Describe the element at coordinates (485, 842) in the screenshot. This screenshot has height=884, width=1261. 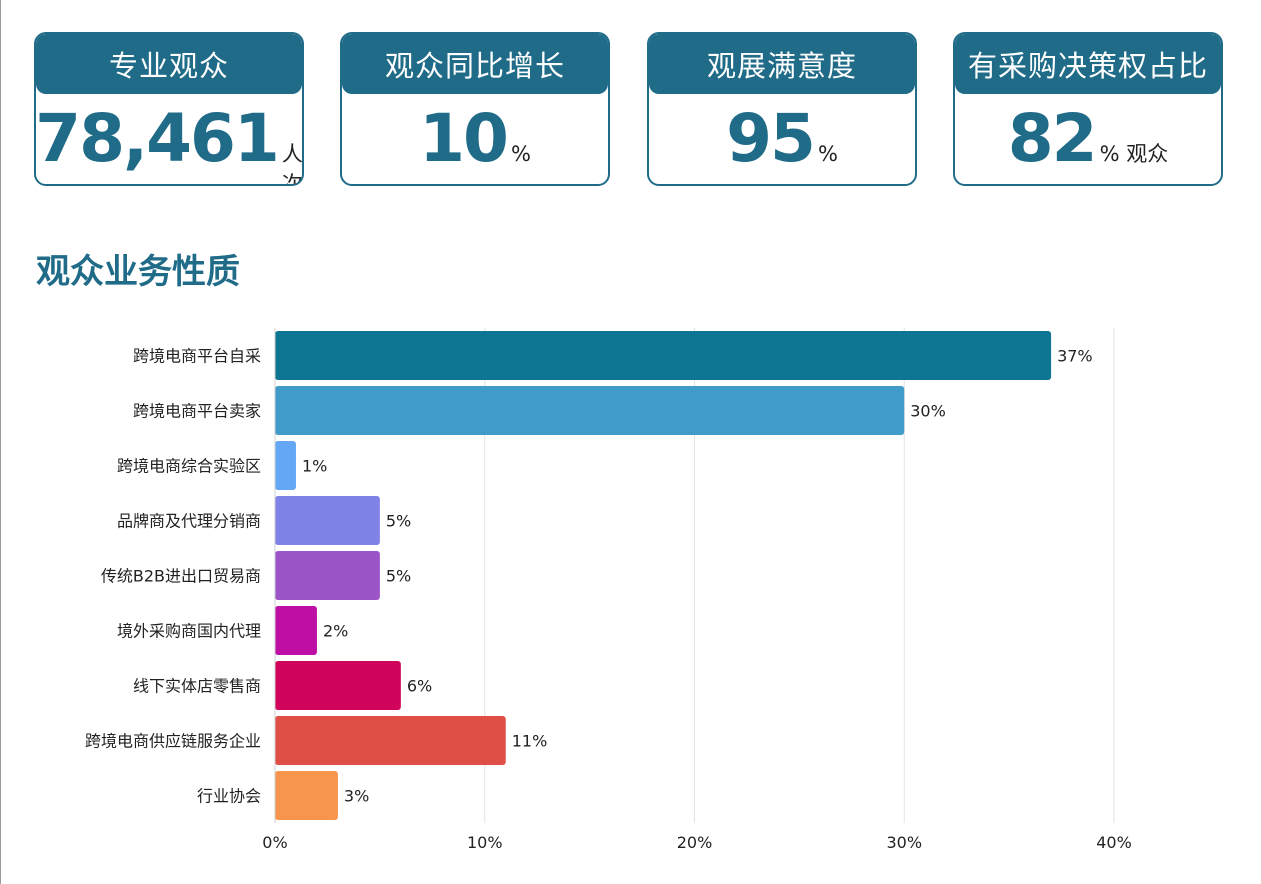
I see `x-tick-label: 10%` at that location.